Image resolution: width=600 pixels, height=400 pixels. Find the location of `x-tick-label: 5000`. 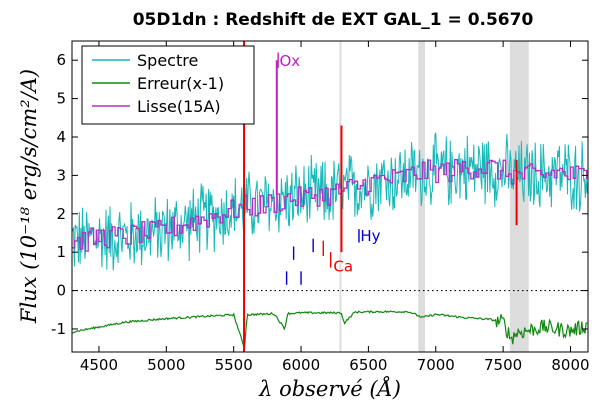

x-tick-label: 5000 is located at coordinates (166, 365).